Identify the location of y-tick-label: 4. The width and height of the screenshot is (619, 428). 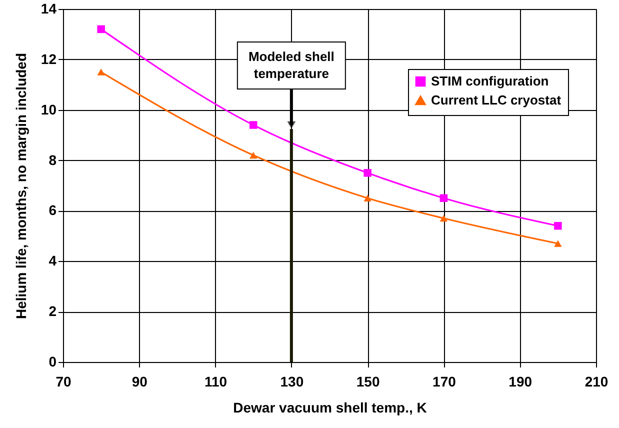
(52, 260).